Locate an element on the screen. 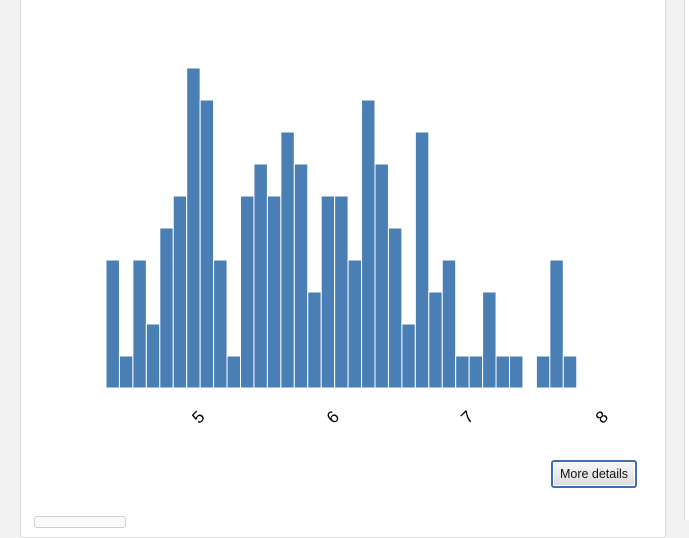 Image resolution: width=689 pixels, height=538 pixels. x-tick-label: 6 is located at coordinates (333, 417).